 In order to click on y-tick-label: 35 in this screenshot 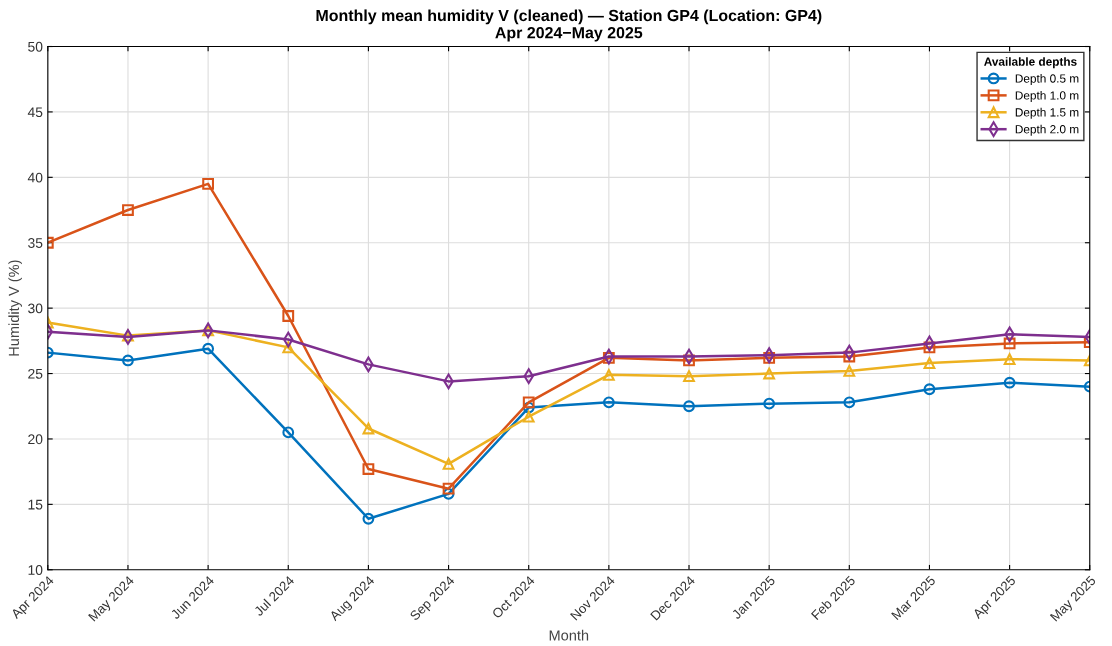, I will do `click(35, 243)`.